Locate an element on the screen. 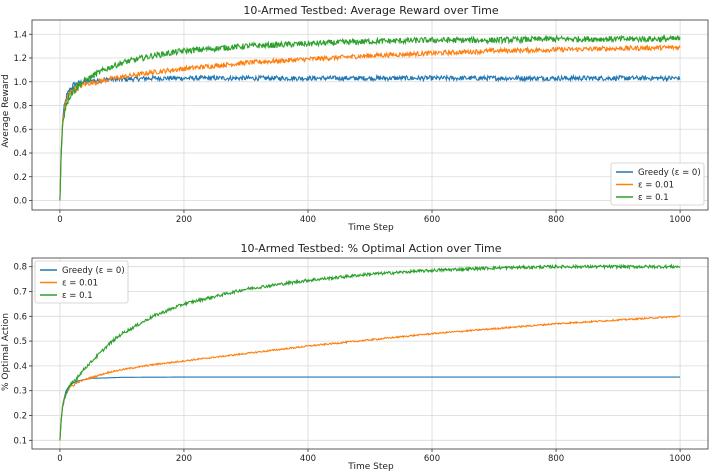 Image resolution: width=712 pixels, height=472 pixels. y-tick-label: 1.0 is located at coordinates (20, 83).